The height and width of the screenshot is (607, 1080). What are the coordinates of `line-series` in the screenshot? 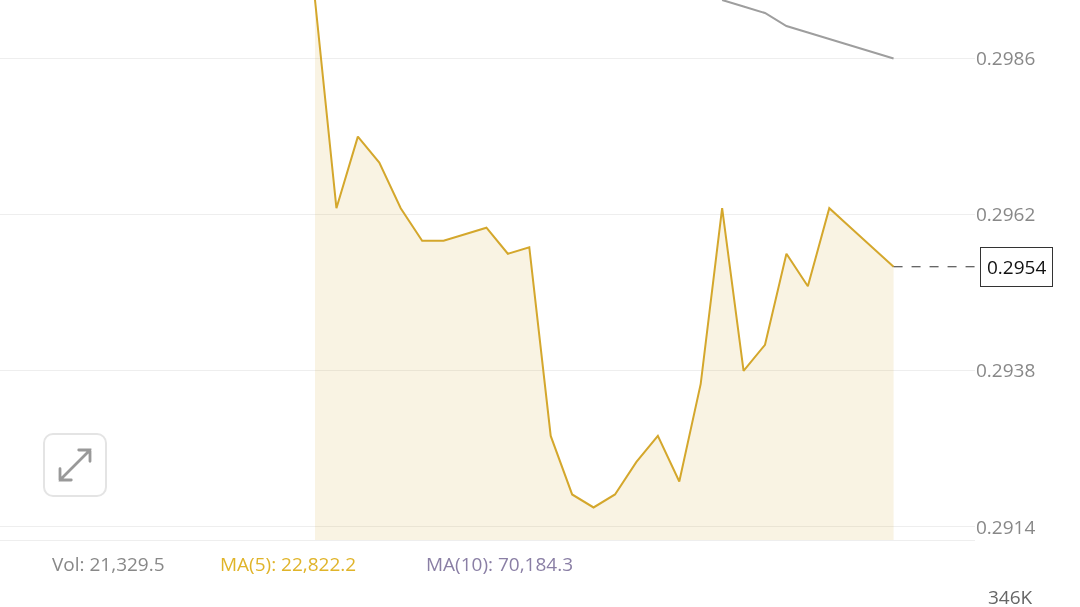 It's located at (808, 30).